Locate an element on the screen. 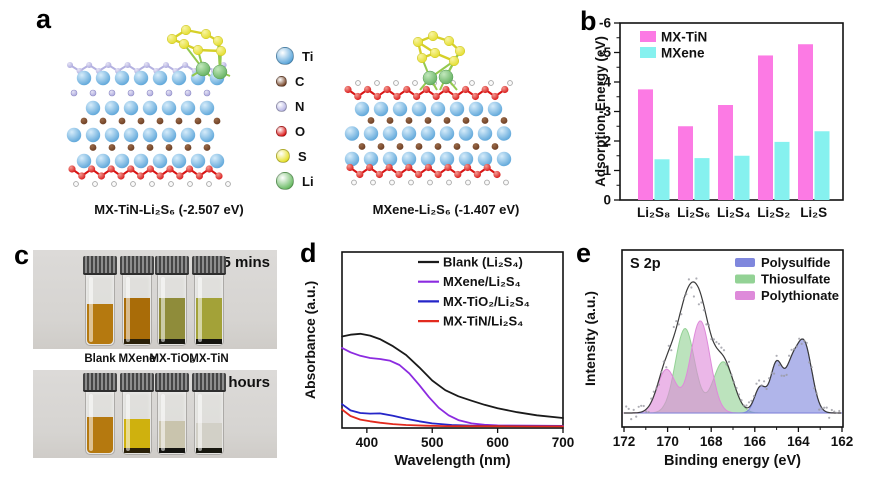 The height and width of the screenshot is (482, 878). ti-atom-icon is located at coordinates (285, 56).